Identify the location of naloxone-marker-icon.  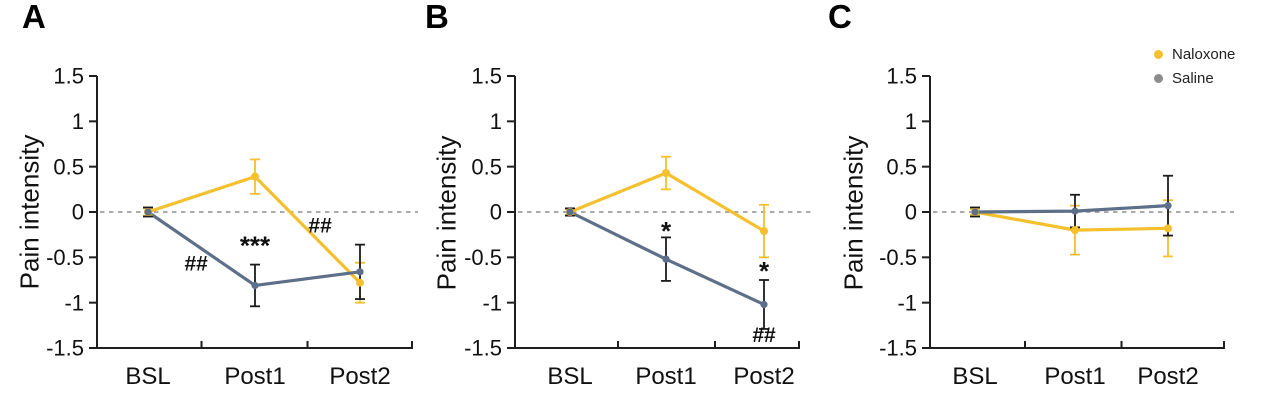
(1158, 54).